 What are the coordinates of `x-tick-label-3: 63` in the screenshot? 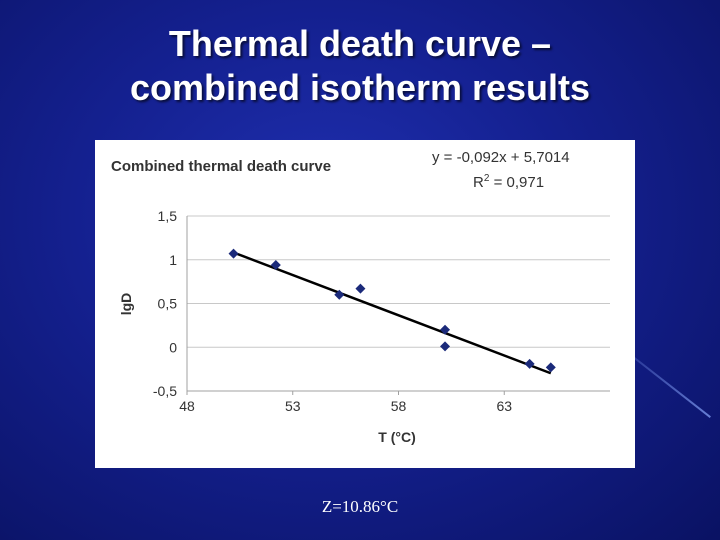 It's located at (504, 406).